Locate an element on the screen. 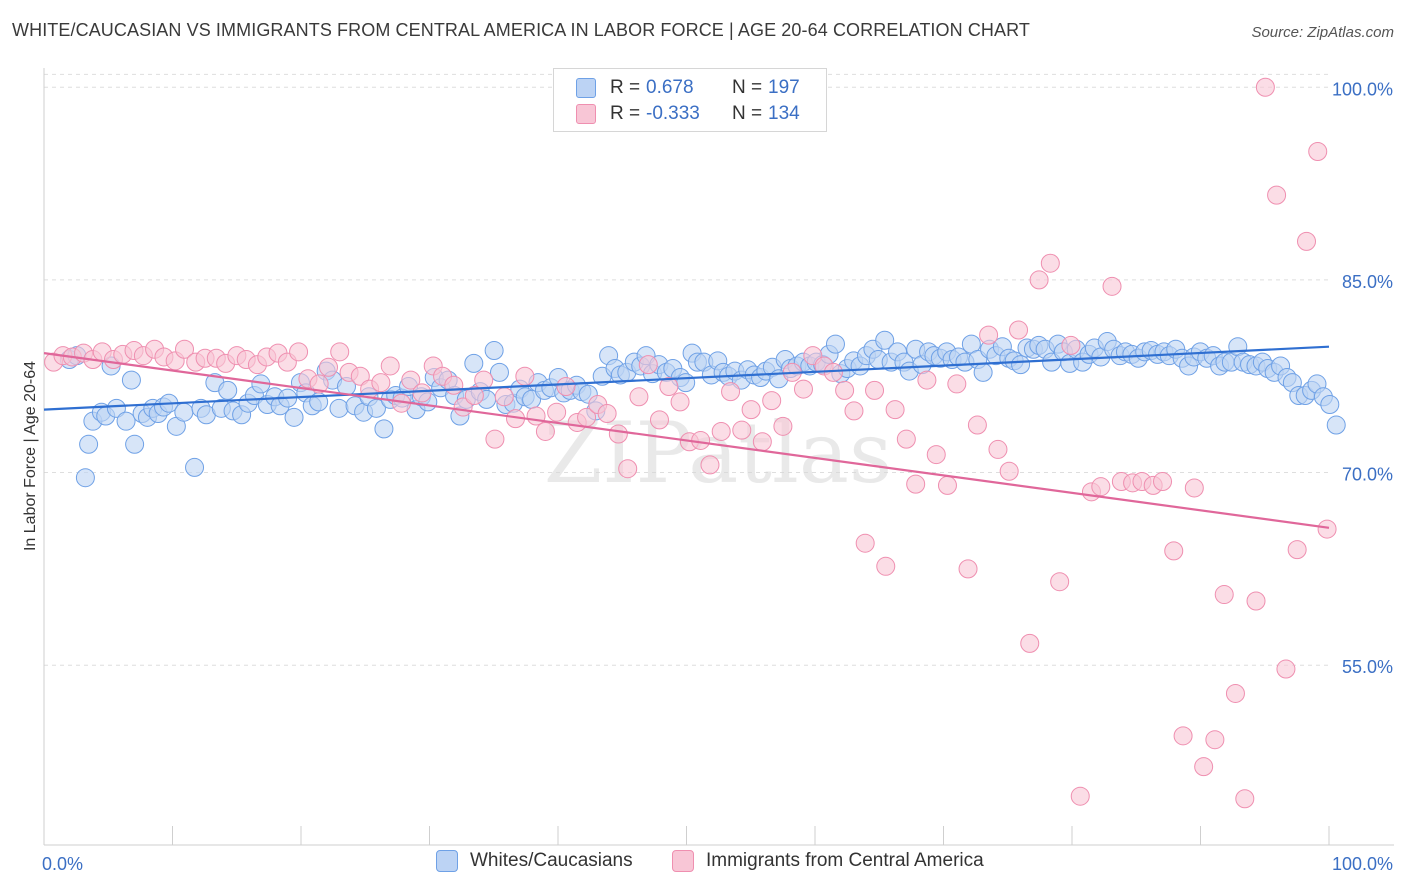 Image resolution: width=1406 pixels, height=892 pixels. y-axis-title: In Labor Force | Age 20-64 is located at coordinates (30, 456).